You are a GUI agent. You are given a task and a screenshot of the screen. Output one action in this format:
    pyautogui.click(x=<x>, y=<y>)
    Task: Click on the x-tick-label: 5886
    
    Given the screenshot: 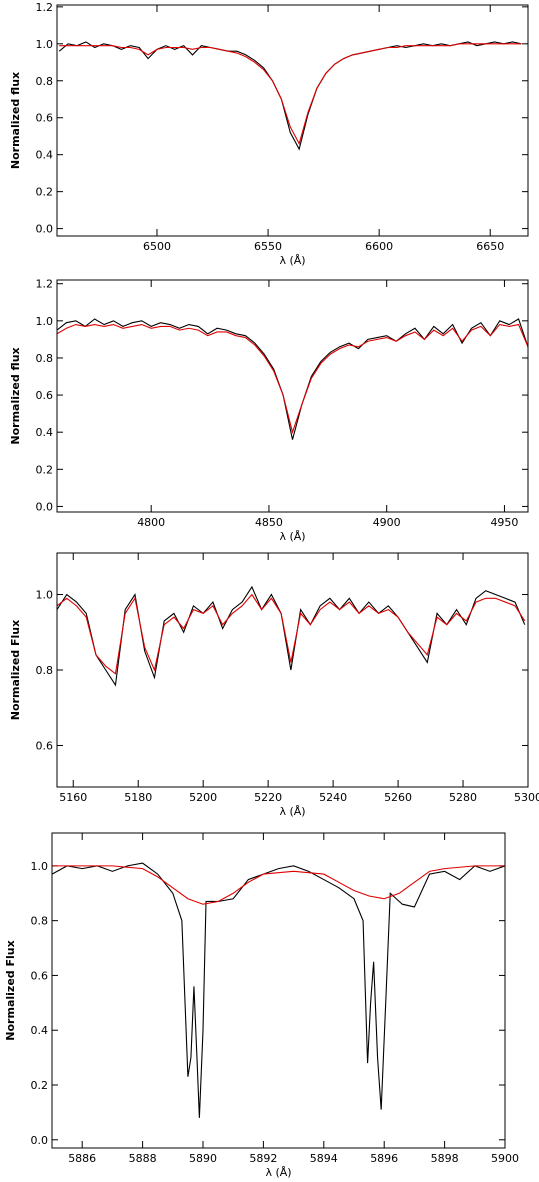 What is the action you would take?
    pyautogui.click(x=82, y=1158)
    